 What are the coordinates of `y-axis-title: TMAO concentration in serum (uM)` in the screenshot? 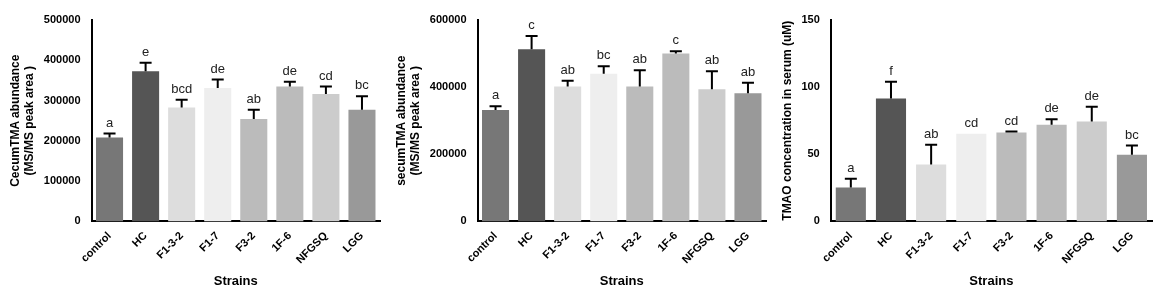 It's located at (786, 120).